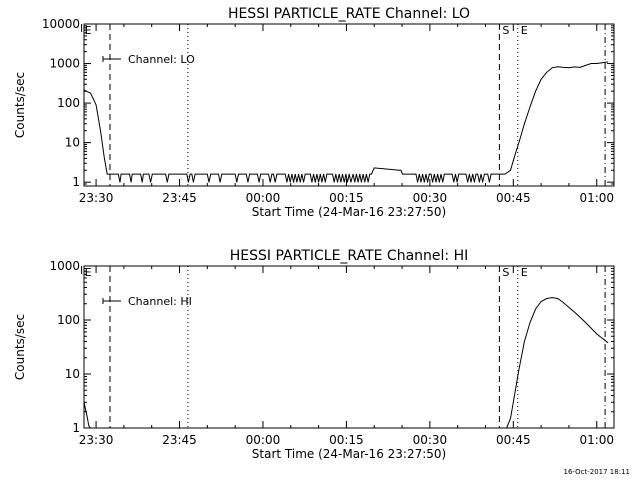 This screenshot has height=480, width=640. Describe the element at coordinates (524, 30) in the screenshot. I see `marker-label: E` at that location.